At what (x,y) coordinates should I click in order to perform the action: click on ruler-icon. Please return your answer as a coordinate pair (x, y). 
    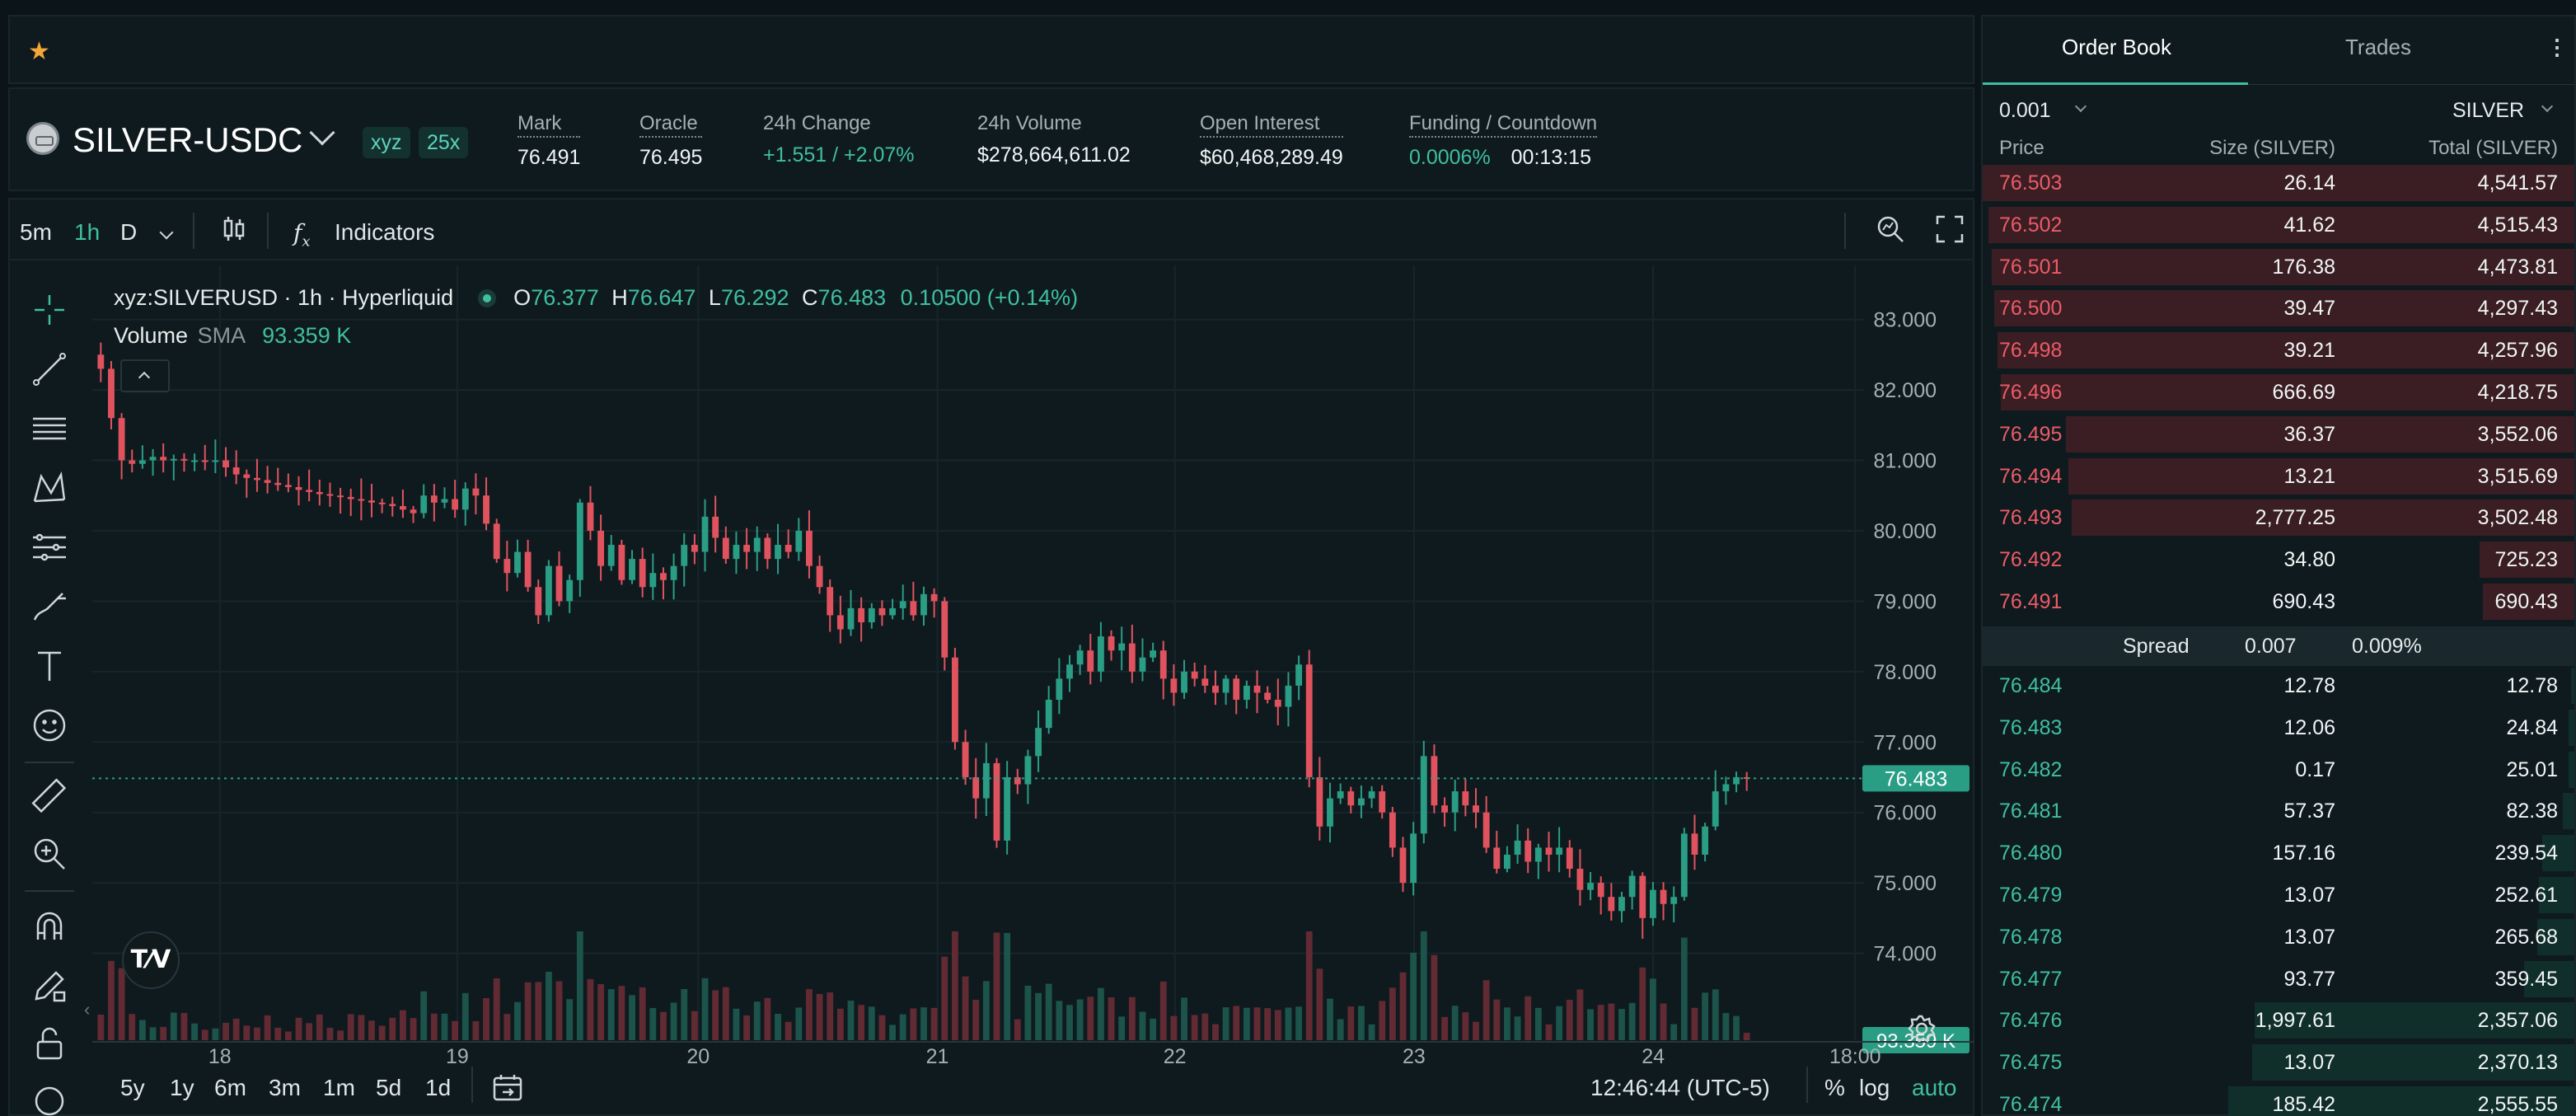
    Looking at the image, I should click on (49, 796).